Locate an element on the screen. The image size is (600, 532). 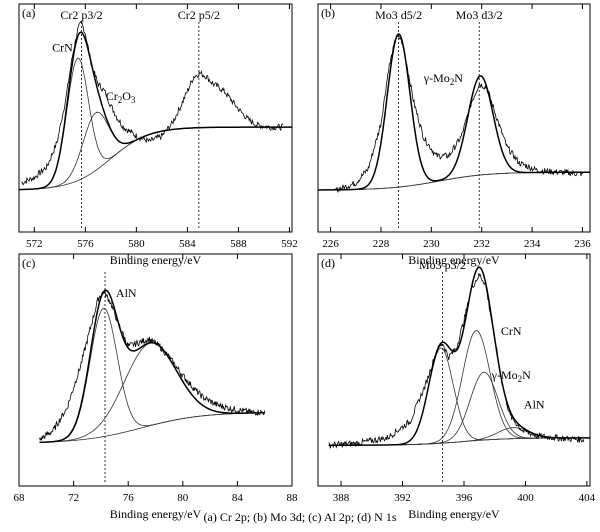
x-tick-label: 230 is located at coordinates (431, 244).